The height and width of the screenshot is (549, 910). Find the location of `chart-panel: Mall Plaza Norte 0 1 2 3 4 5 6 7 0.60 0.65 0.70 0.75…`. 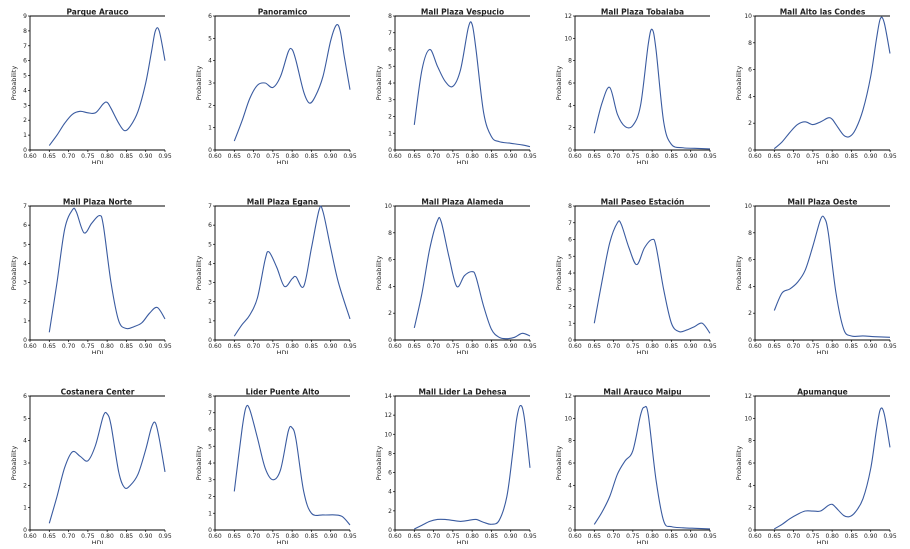

chart-panel: Mall Plaza Norte 0 1 2 3 4 5 6 7 0.60 0.65 0.70 0.75… is located at coordinates (91, 276).